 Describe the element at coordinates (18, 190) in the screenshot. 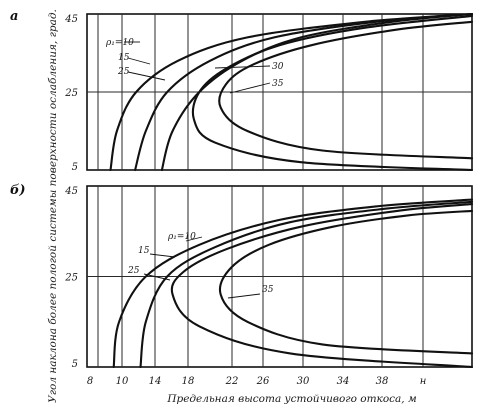

I see `panel-label-b: б)` at that location.